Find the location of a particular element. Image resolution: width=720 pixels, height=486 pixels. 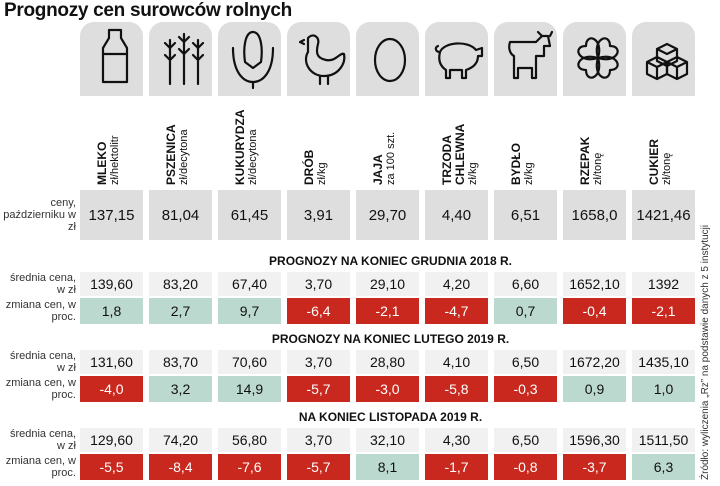

price-change: -5,5 is located at coordinates (111, 467).